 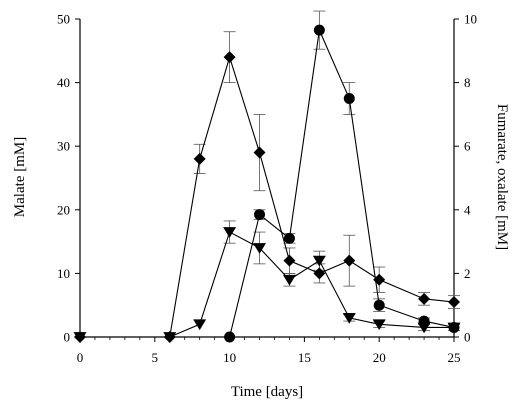 What do you see at coordinates (63, 82) in the screenshot?
I see `y-left-tick-label: 40` at bounding box center [63, 82].